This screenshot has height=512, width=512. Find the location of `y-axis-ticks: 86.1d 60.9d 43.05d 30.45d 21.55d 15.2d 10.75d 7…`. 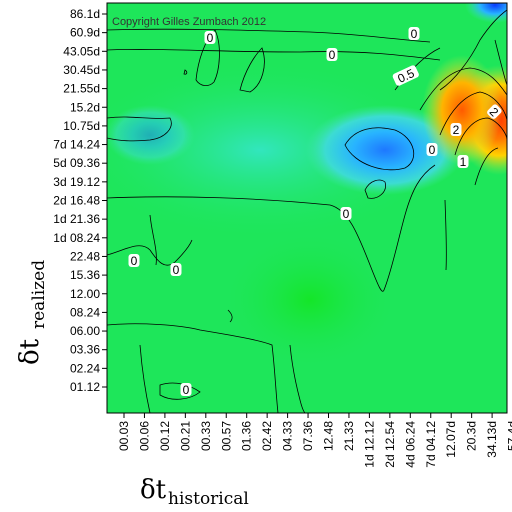

y-axis-ticks: 86.1d 60.9d 43.05d 30.45d 21.55d 15.2d 10.75d 7… is located at coordinates (80, 200).